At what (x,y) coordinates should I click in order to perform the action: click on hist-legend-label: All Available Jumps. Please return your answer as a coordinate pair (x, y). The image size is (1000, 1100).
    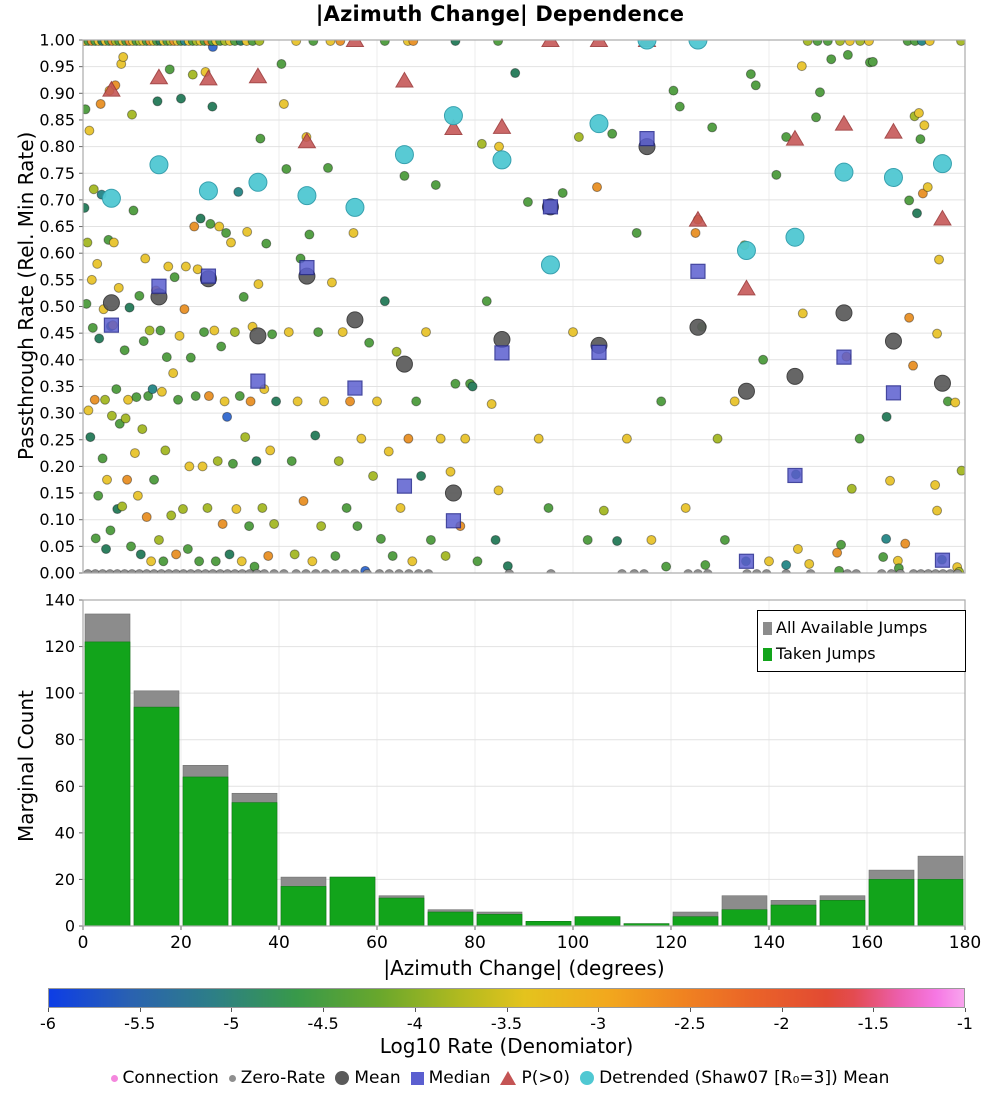
    Looking at the image, I should click on (852, 627).